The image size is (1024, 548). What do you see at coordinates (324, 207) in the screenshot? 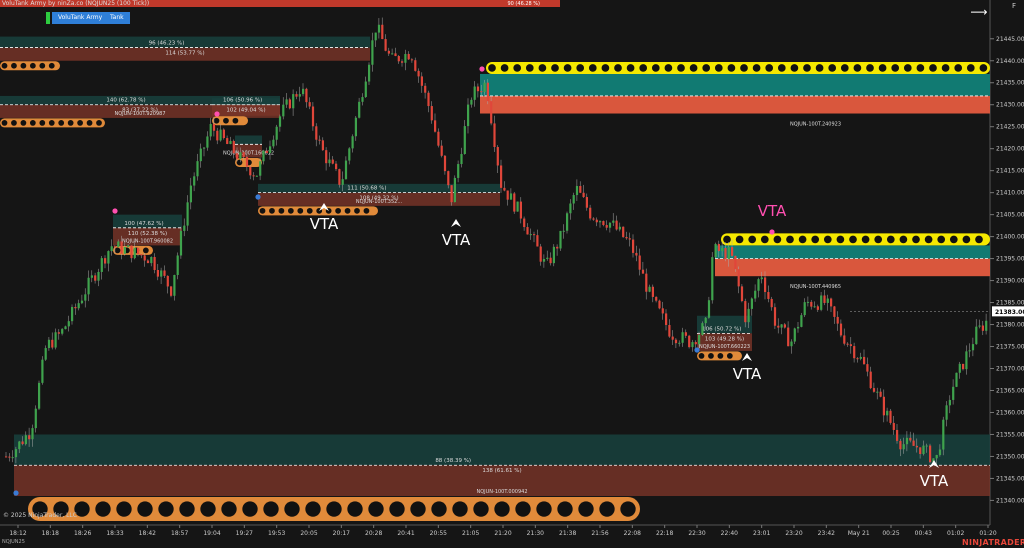
I see `vta-arrow-icon` at bounding box center [324, 207].